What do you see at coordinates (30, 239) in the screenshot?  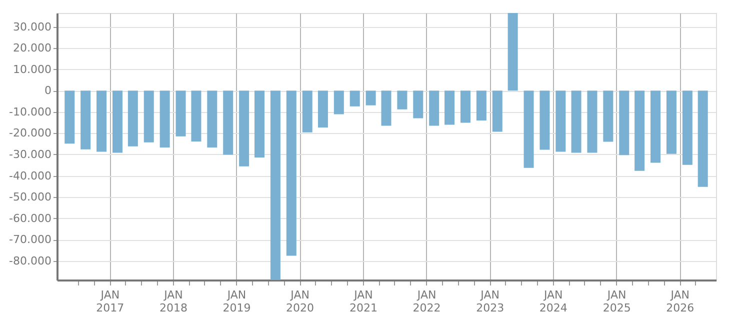 I see `y-tick-label: -70.000` at bounding box center [30, 239].